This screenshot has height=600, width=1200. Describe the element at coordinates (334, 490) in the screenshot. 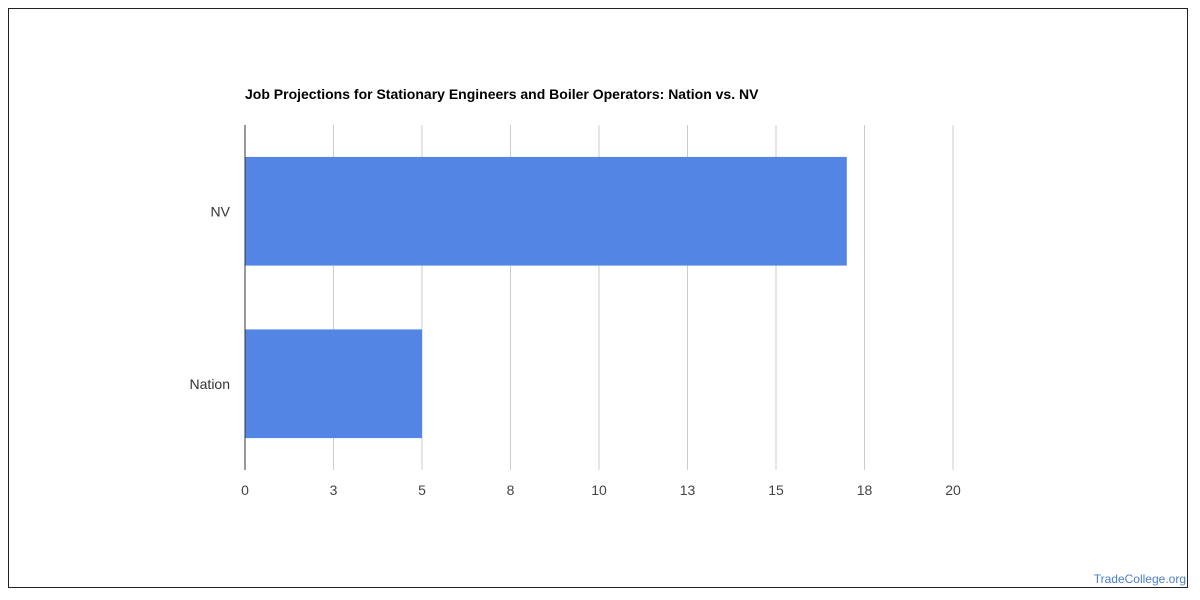

I see `x-tick-label: 3` at that location.